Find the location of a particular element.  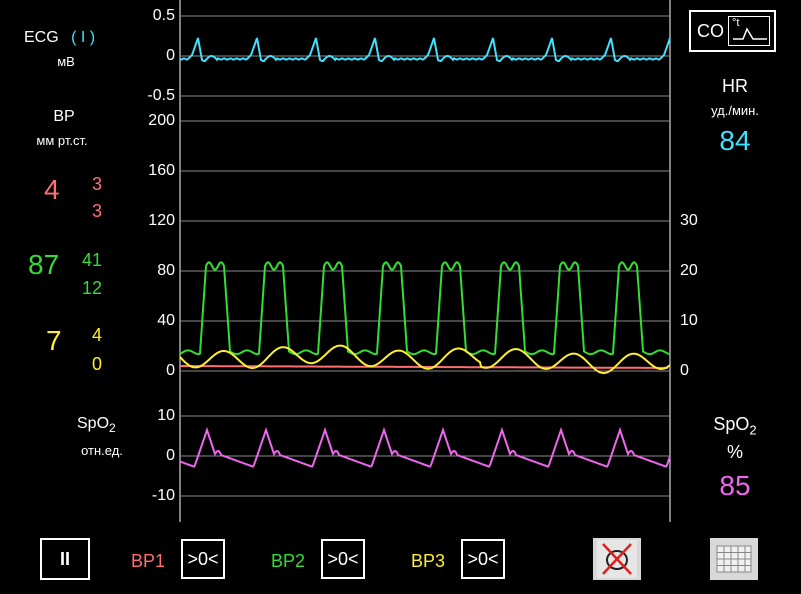

grid-menu-button is located at coordinates (734, 559).